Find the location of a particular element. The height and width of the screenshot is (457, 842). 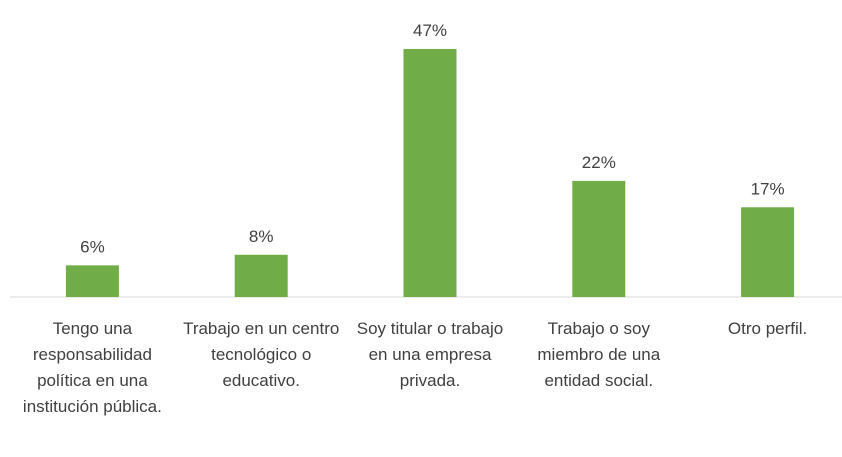

data-label: 17% is located at coordinates (768, 188).